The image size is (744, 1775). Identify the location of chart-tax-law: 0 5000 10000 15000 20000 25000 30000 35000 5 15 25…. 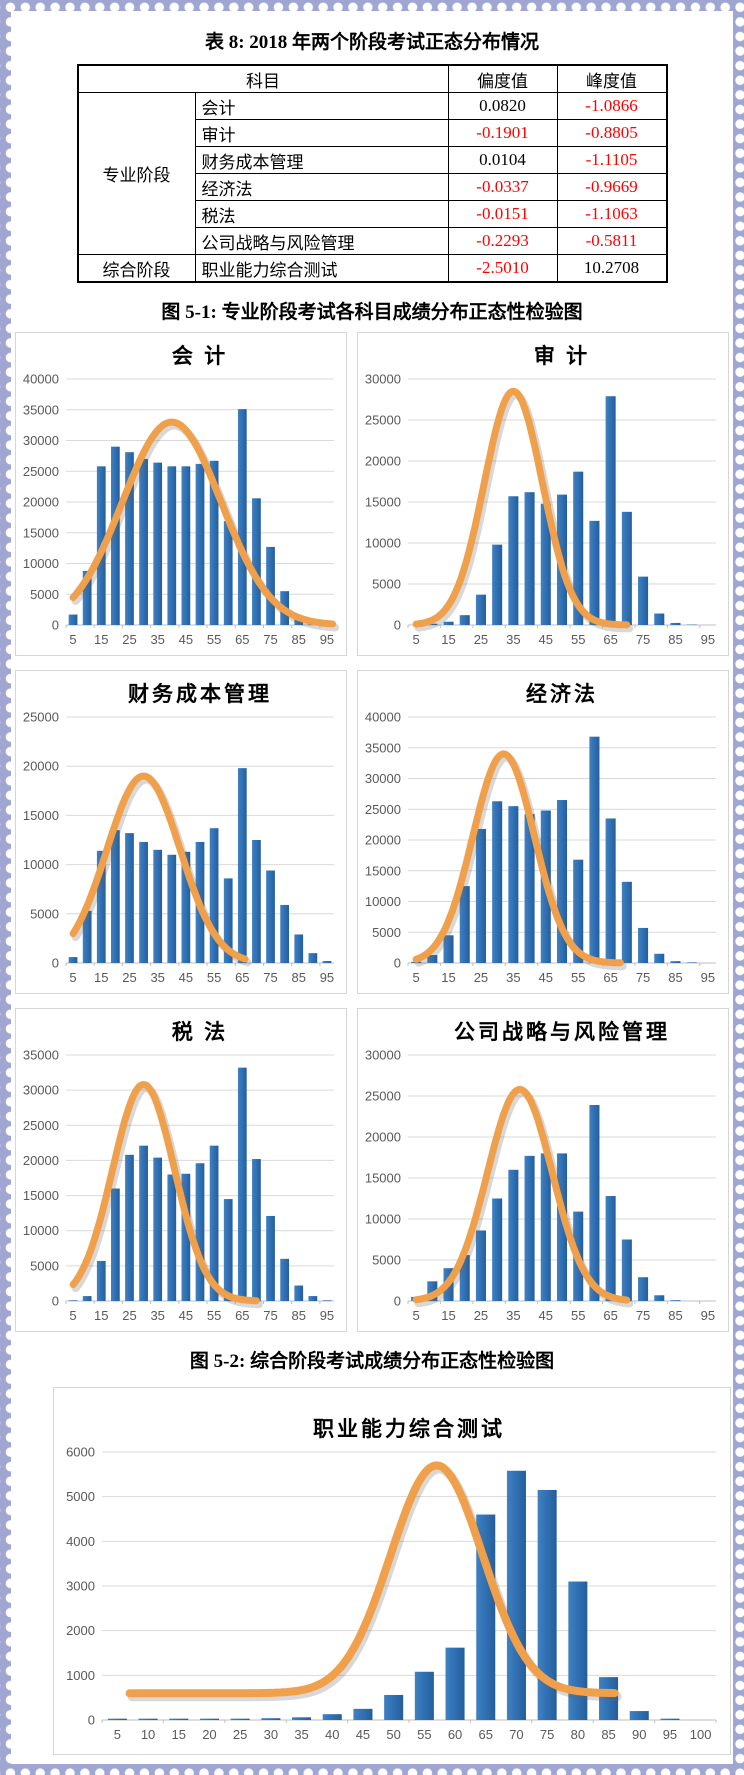
(181, 1170).